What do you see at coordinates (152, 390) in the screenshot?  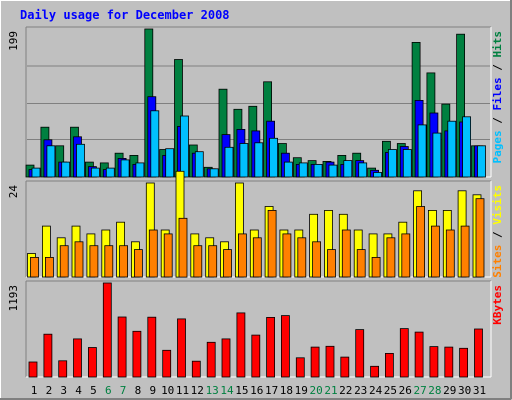 I see `x-tick-label: 9` at bounding box center [152, 390].